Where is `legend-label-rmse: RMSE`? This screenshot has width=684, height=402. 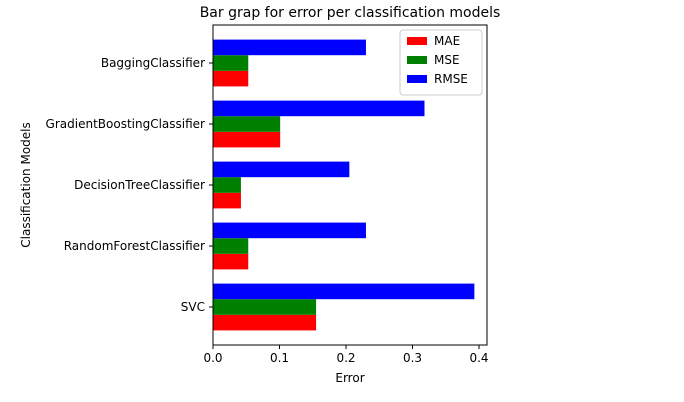
legend-label-rmse: RMSE is located at coordinates (451, 79).